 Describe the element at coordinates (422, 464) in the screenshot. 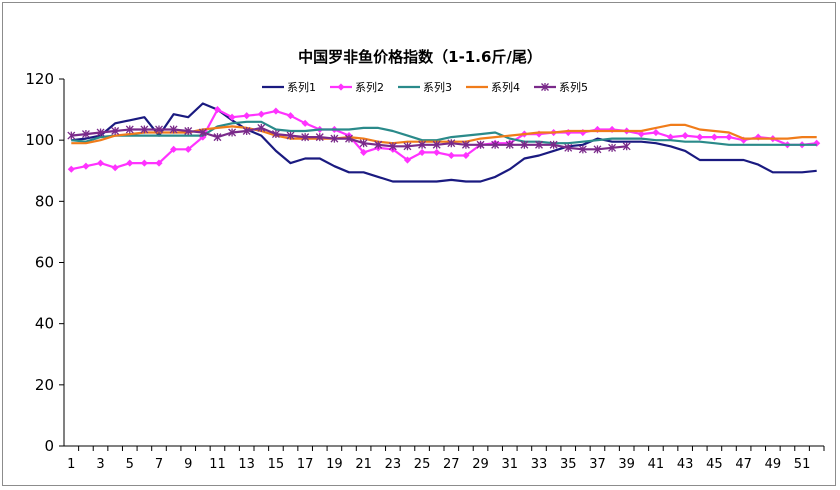

I see `x-tick-label: 25` at that location.